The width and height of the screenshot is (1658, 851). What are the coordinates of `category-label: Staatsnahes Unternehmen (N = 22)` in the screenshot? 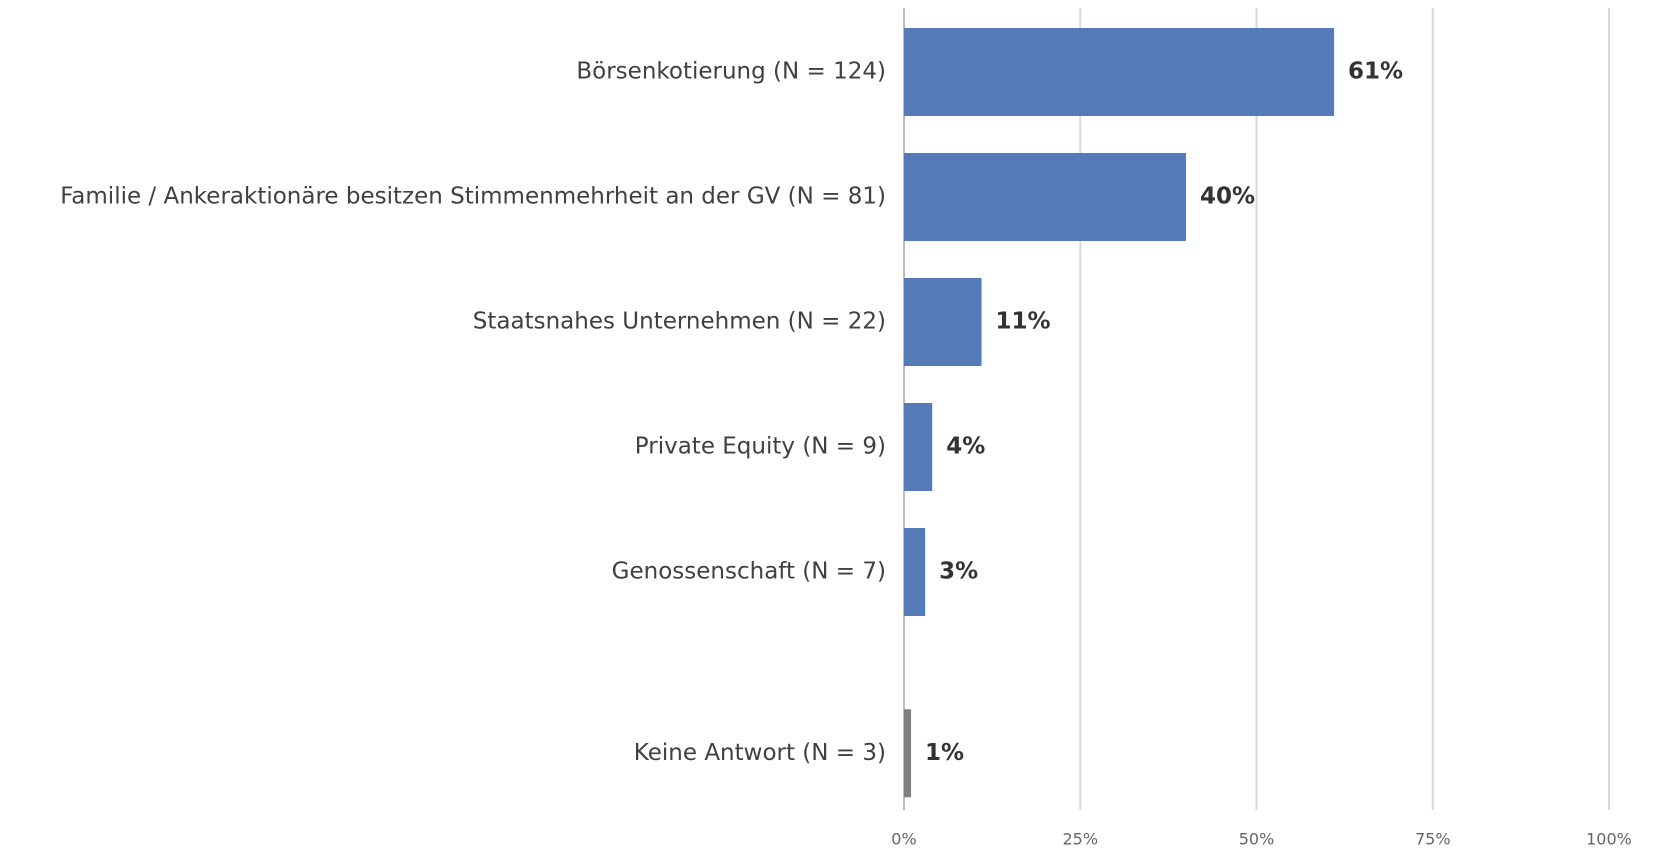 It's located at (679, 322).